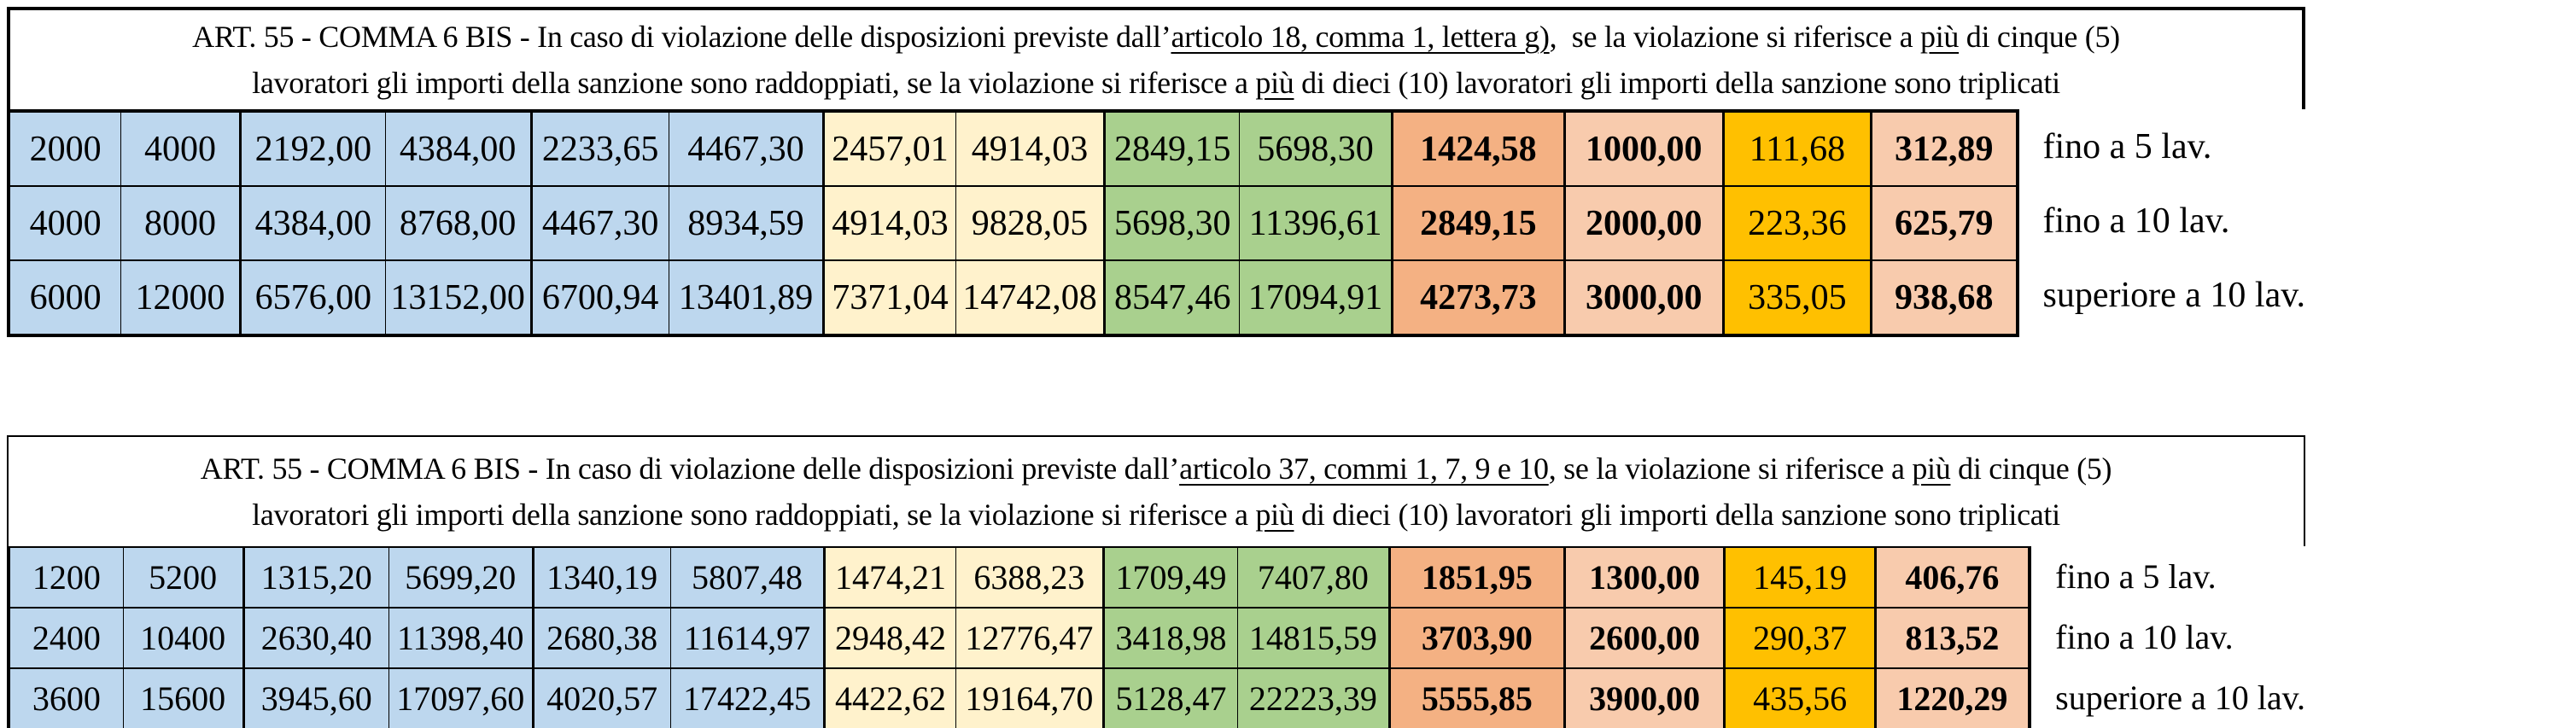 The width and height of the screenshot is (2576, 728). Describe the element at coordinates (1031, 223) in the screenshot. I see `table-cell: 9828,05` at that location.